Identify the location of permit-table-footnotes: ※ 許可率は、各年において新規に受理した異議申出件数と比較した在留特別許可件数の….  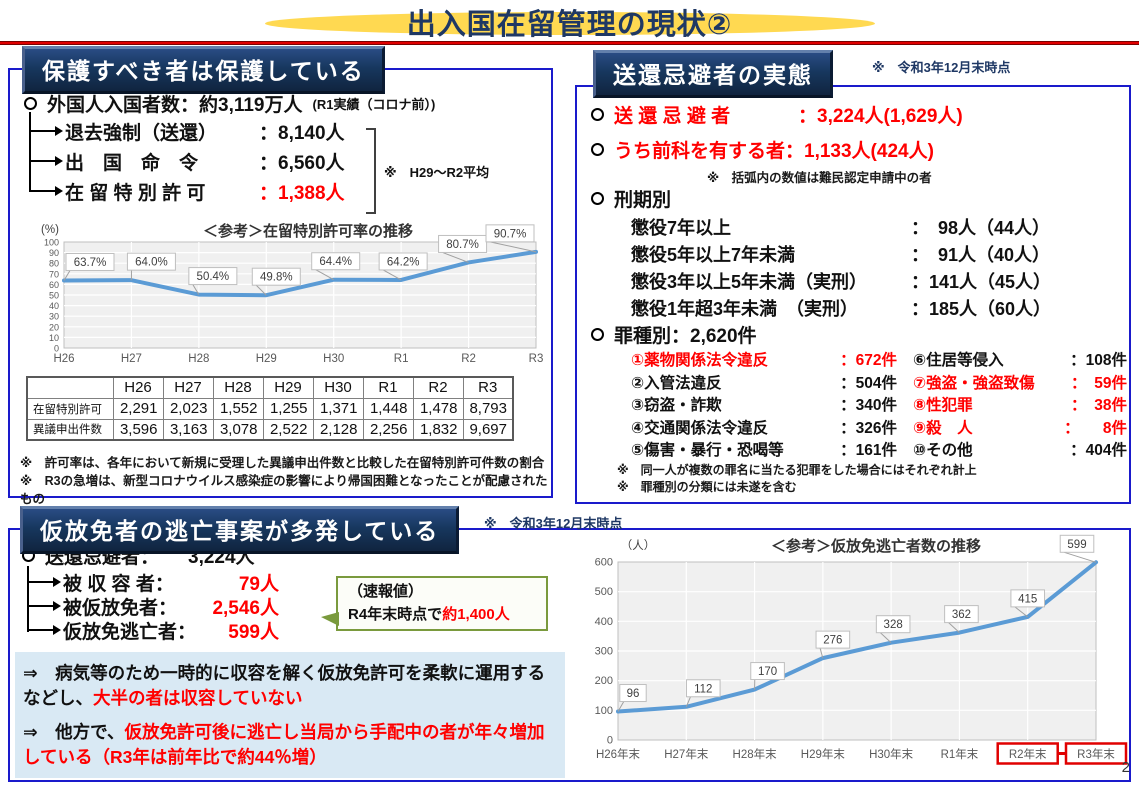
(285, 481).